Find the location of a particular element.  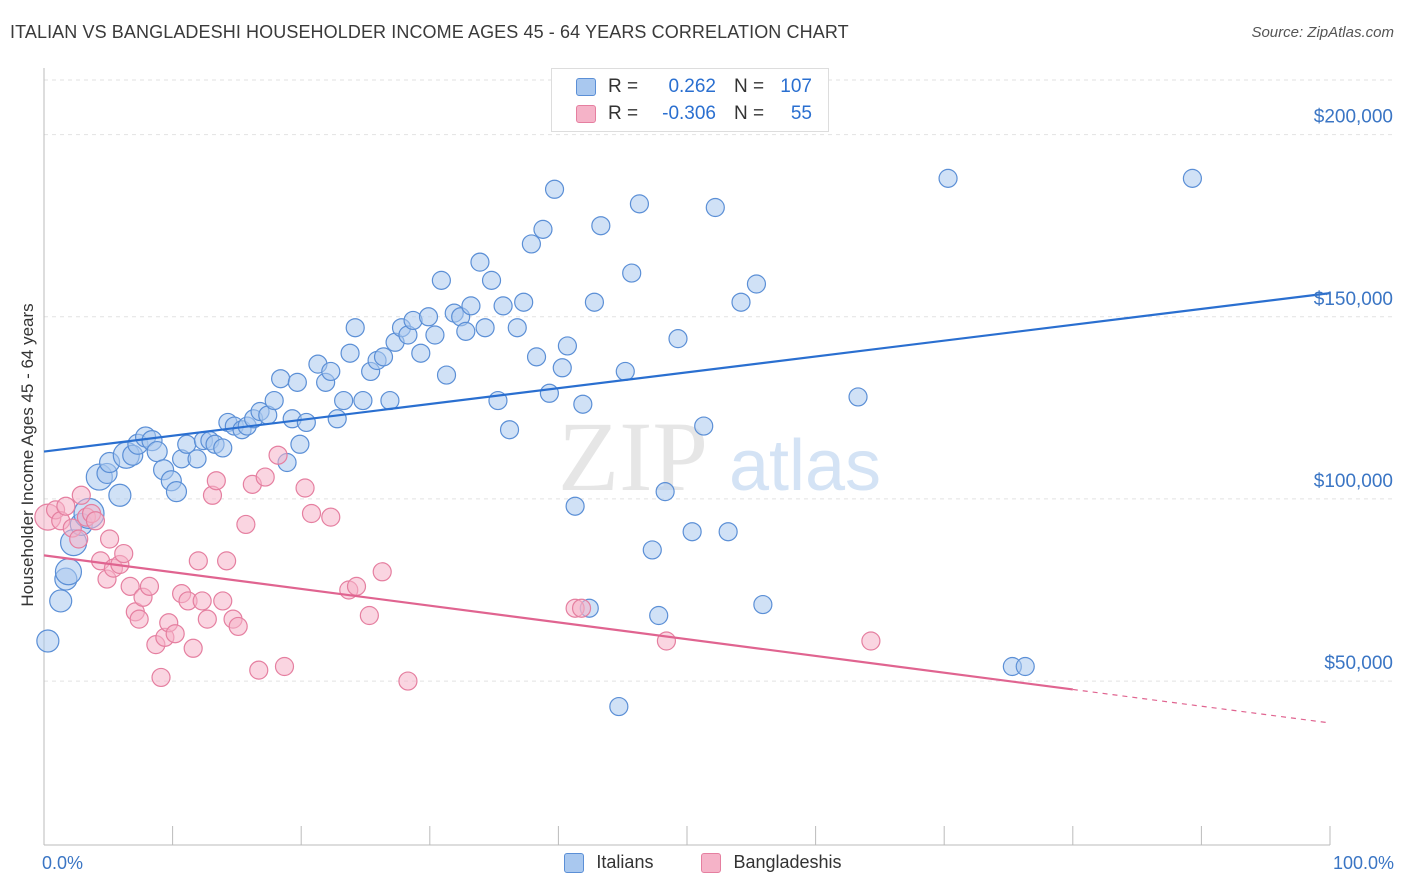

y-tick-label: $100,000 is located at coordinates (1353, 481).